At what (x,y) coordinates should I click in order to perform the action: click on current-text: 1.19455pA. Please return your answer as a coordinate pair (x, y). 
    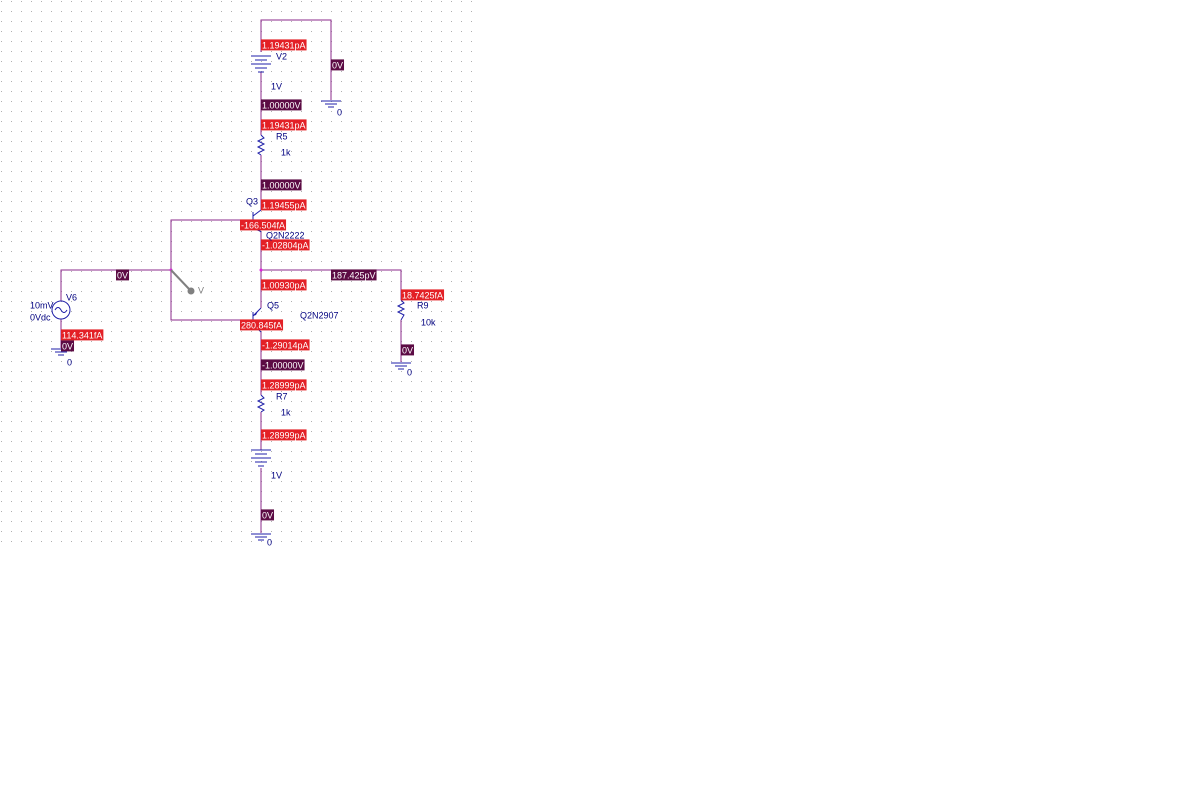
    Looking at the image, I should click on (284, 205).